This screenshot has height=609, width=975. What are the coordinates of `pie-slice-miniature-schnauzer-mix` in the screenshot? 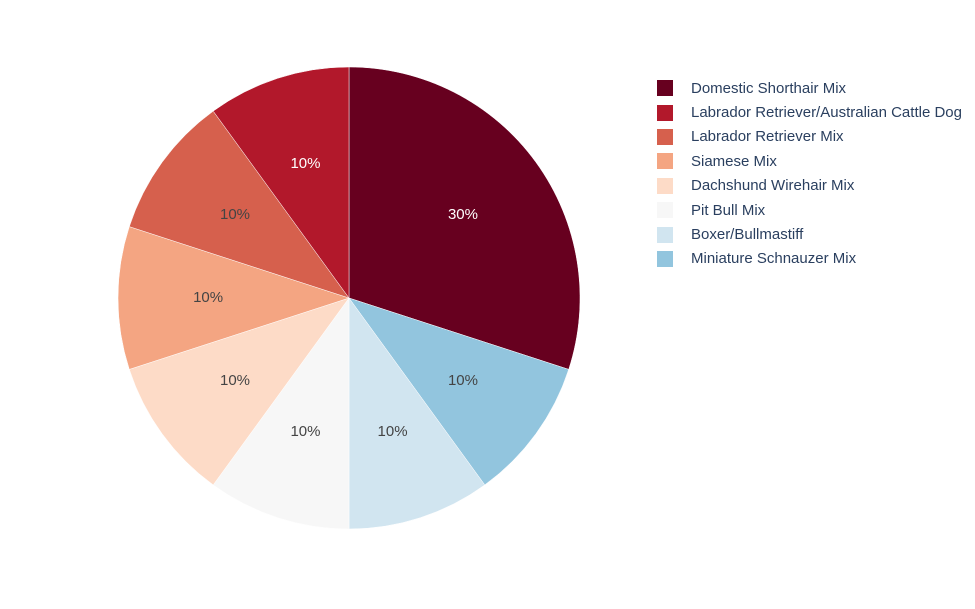 It's located at (459, 391).